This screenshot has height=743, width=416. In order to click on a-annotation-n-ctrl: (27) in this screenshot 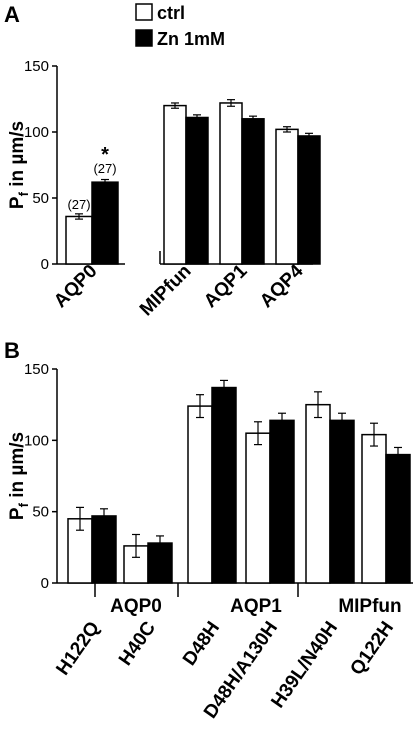, I will do `click(78, 204)`.